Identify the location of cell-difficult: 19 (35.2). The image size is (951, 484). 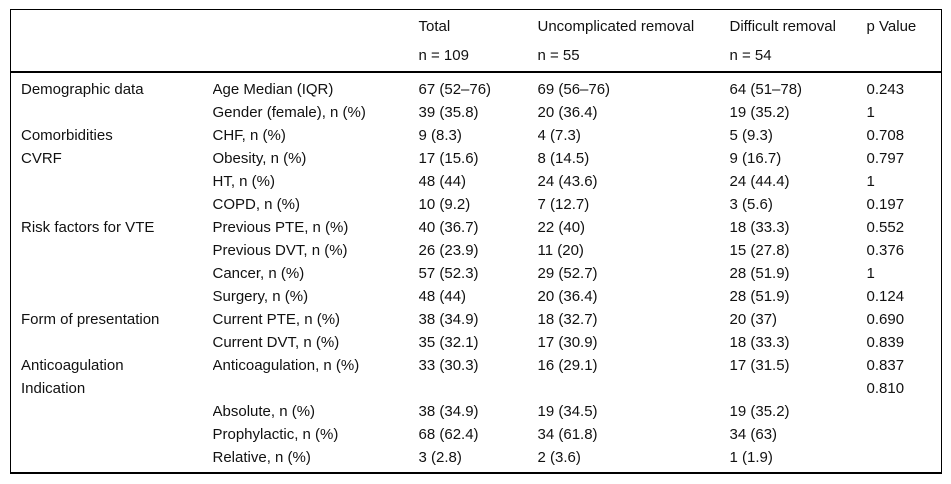
(759, 112).